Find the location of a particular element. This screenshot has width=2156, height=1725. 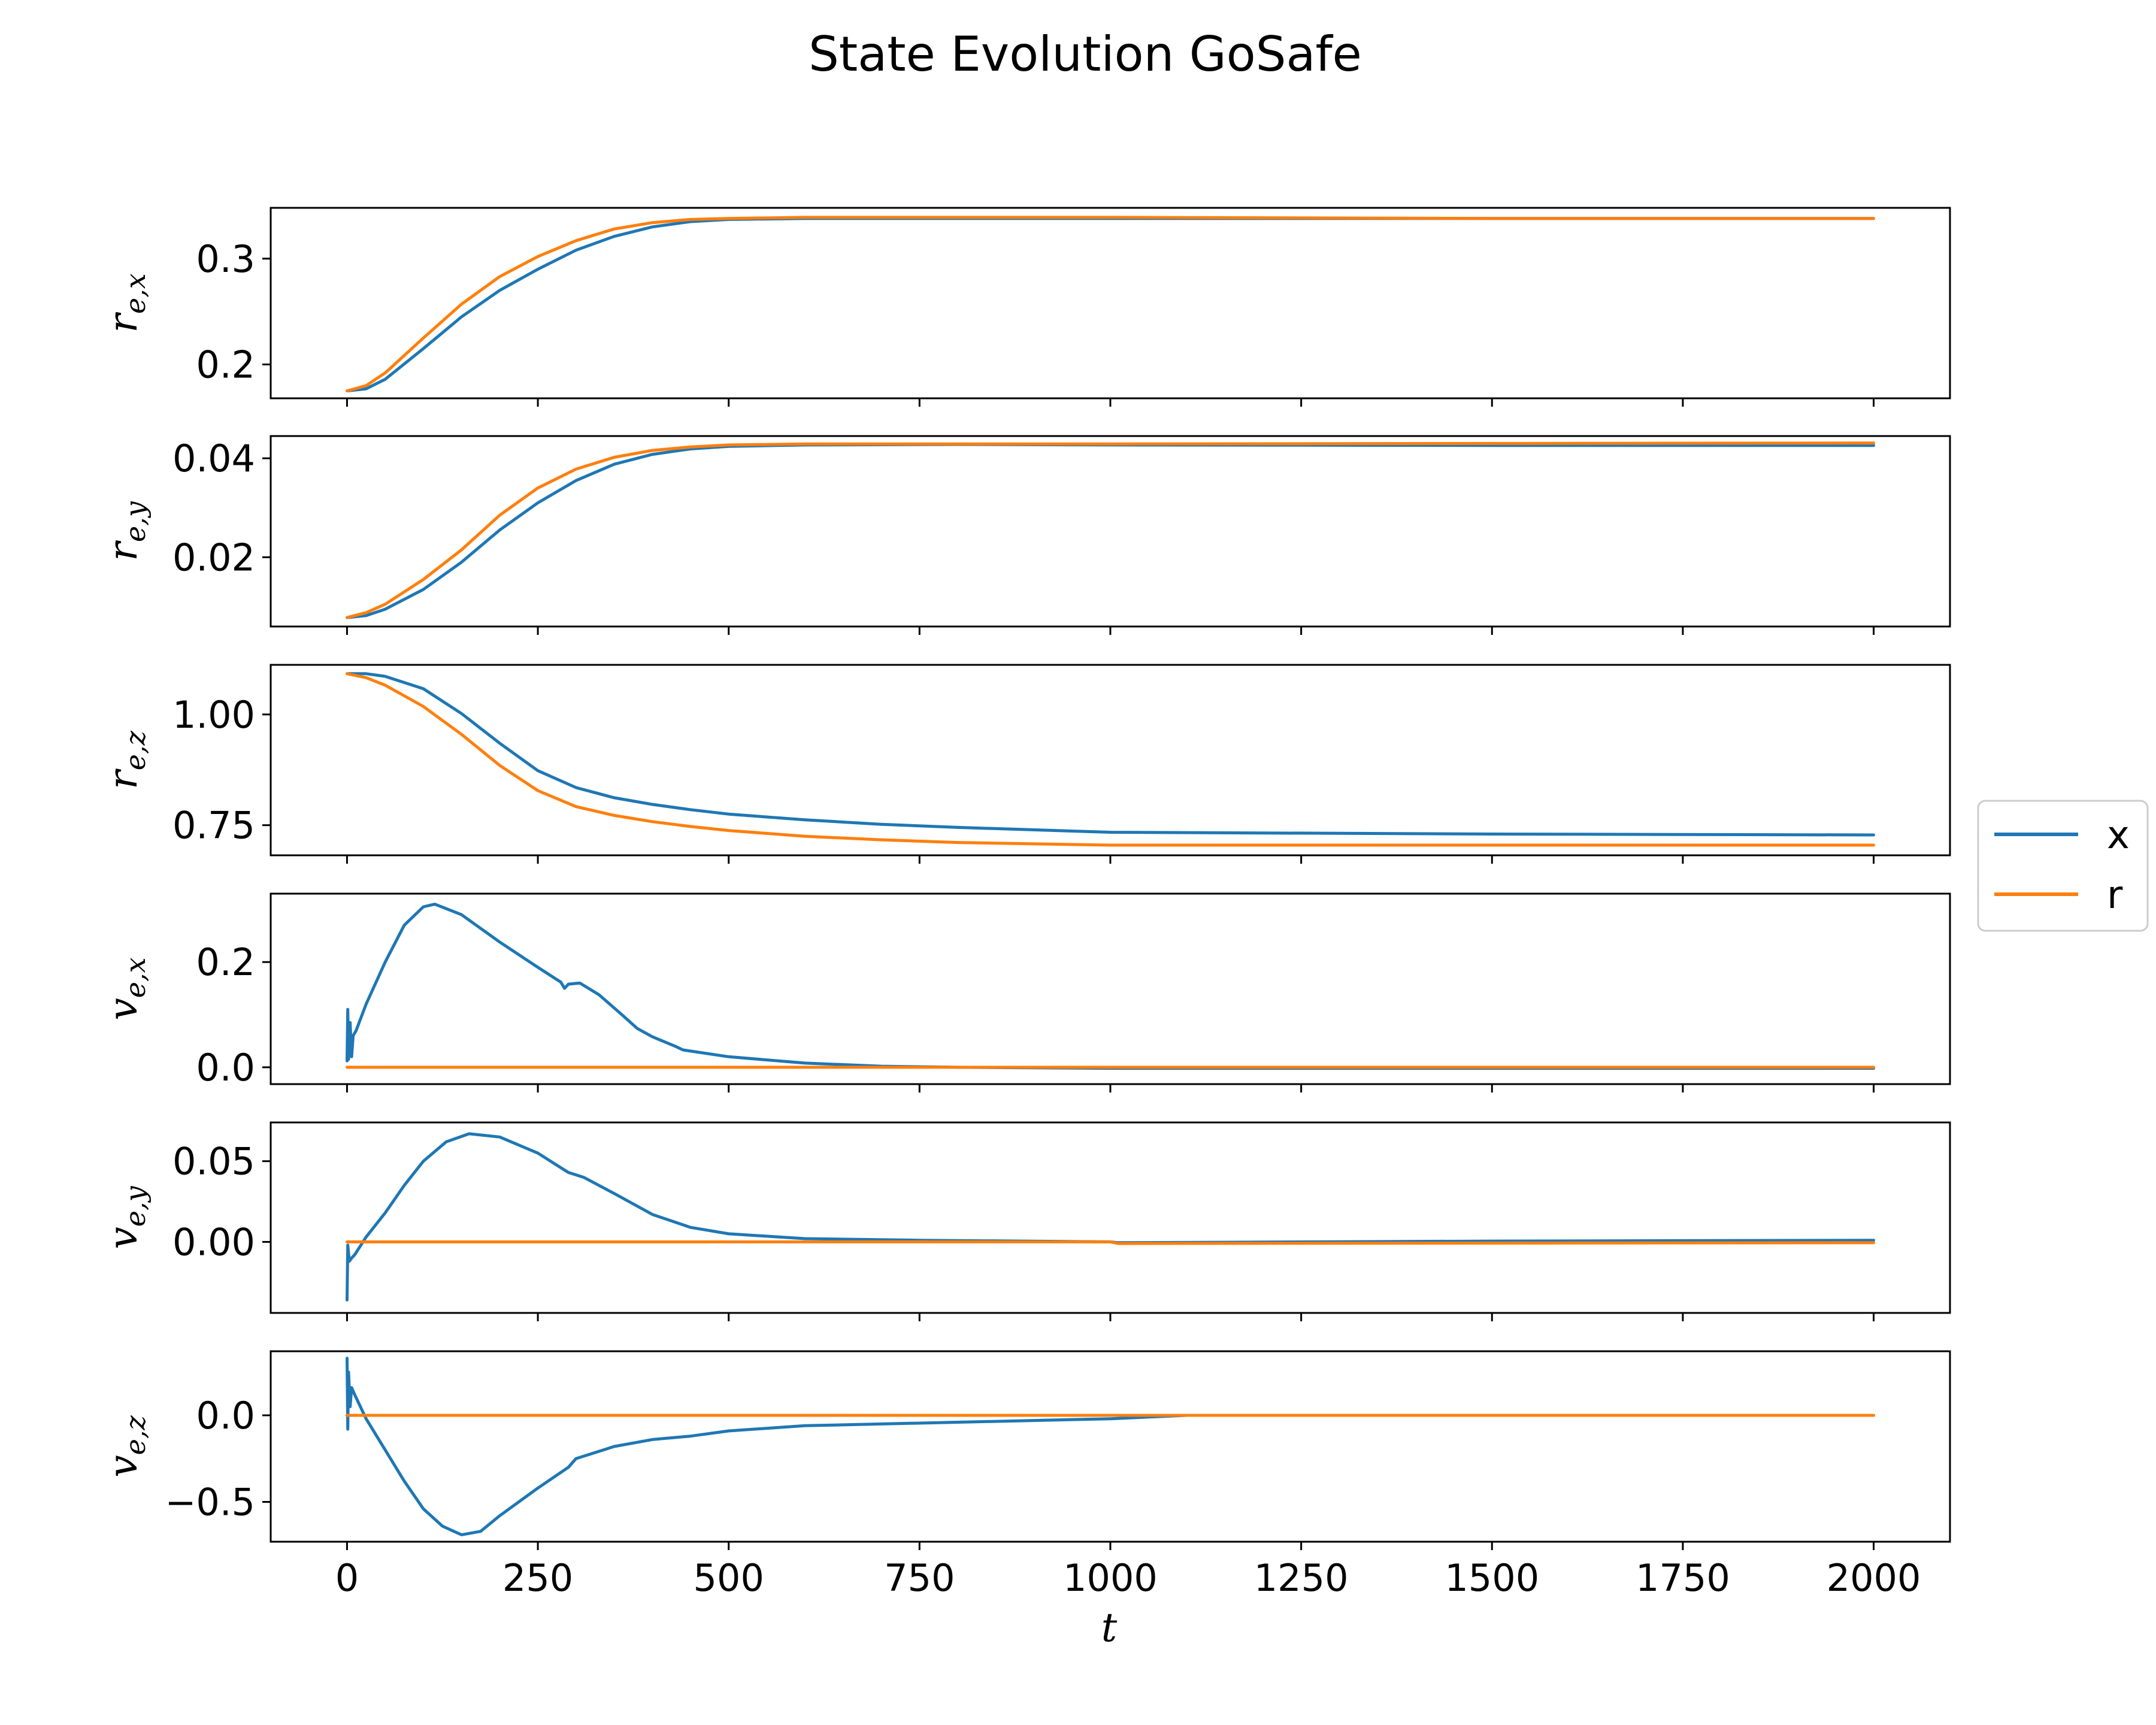

legend-label-r: r is located at coordinates (2115, 895).